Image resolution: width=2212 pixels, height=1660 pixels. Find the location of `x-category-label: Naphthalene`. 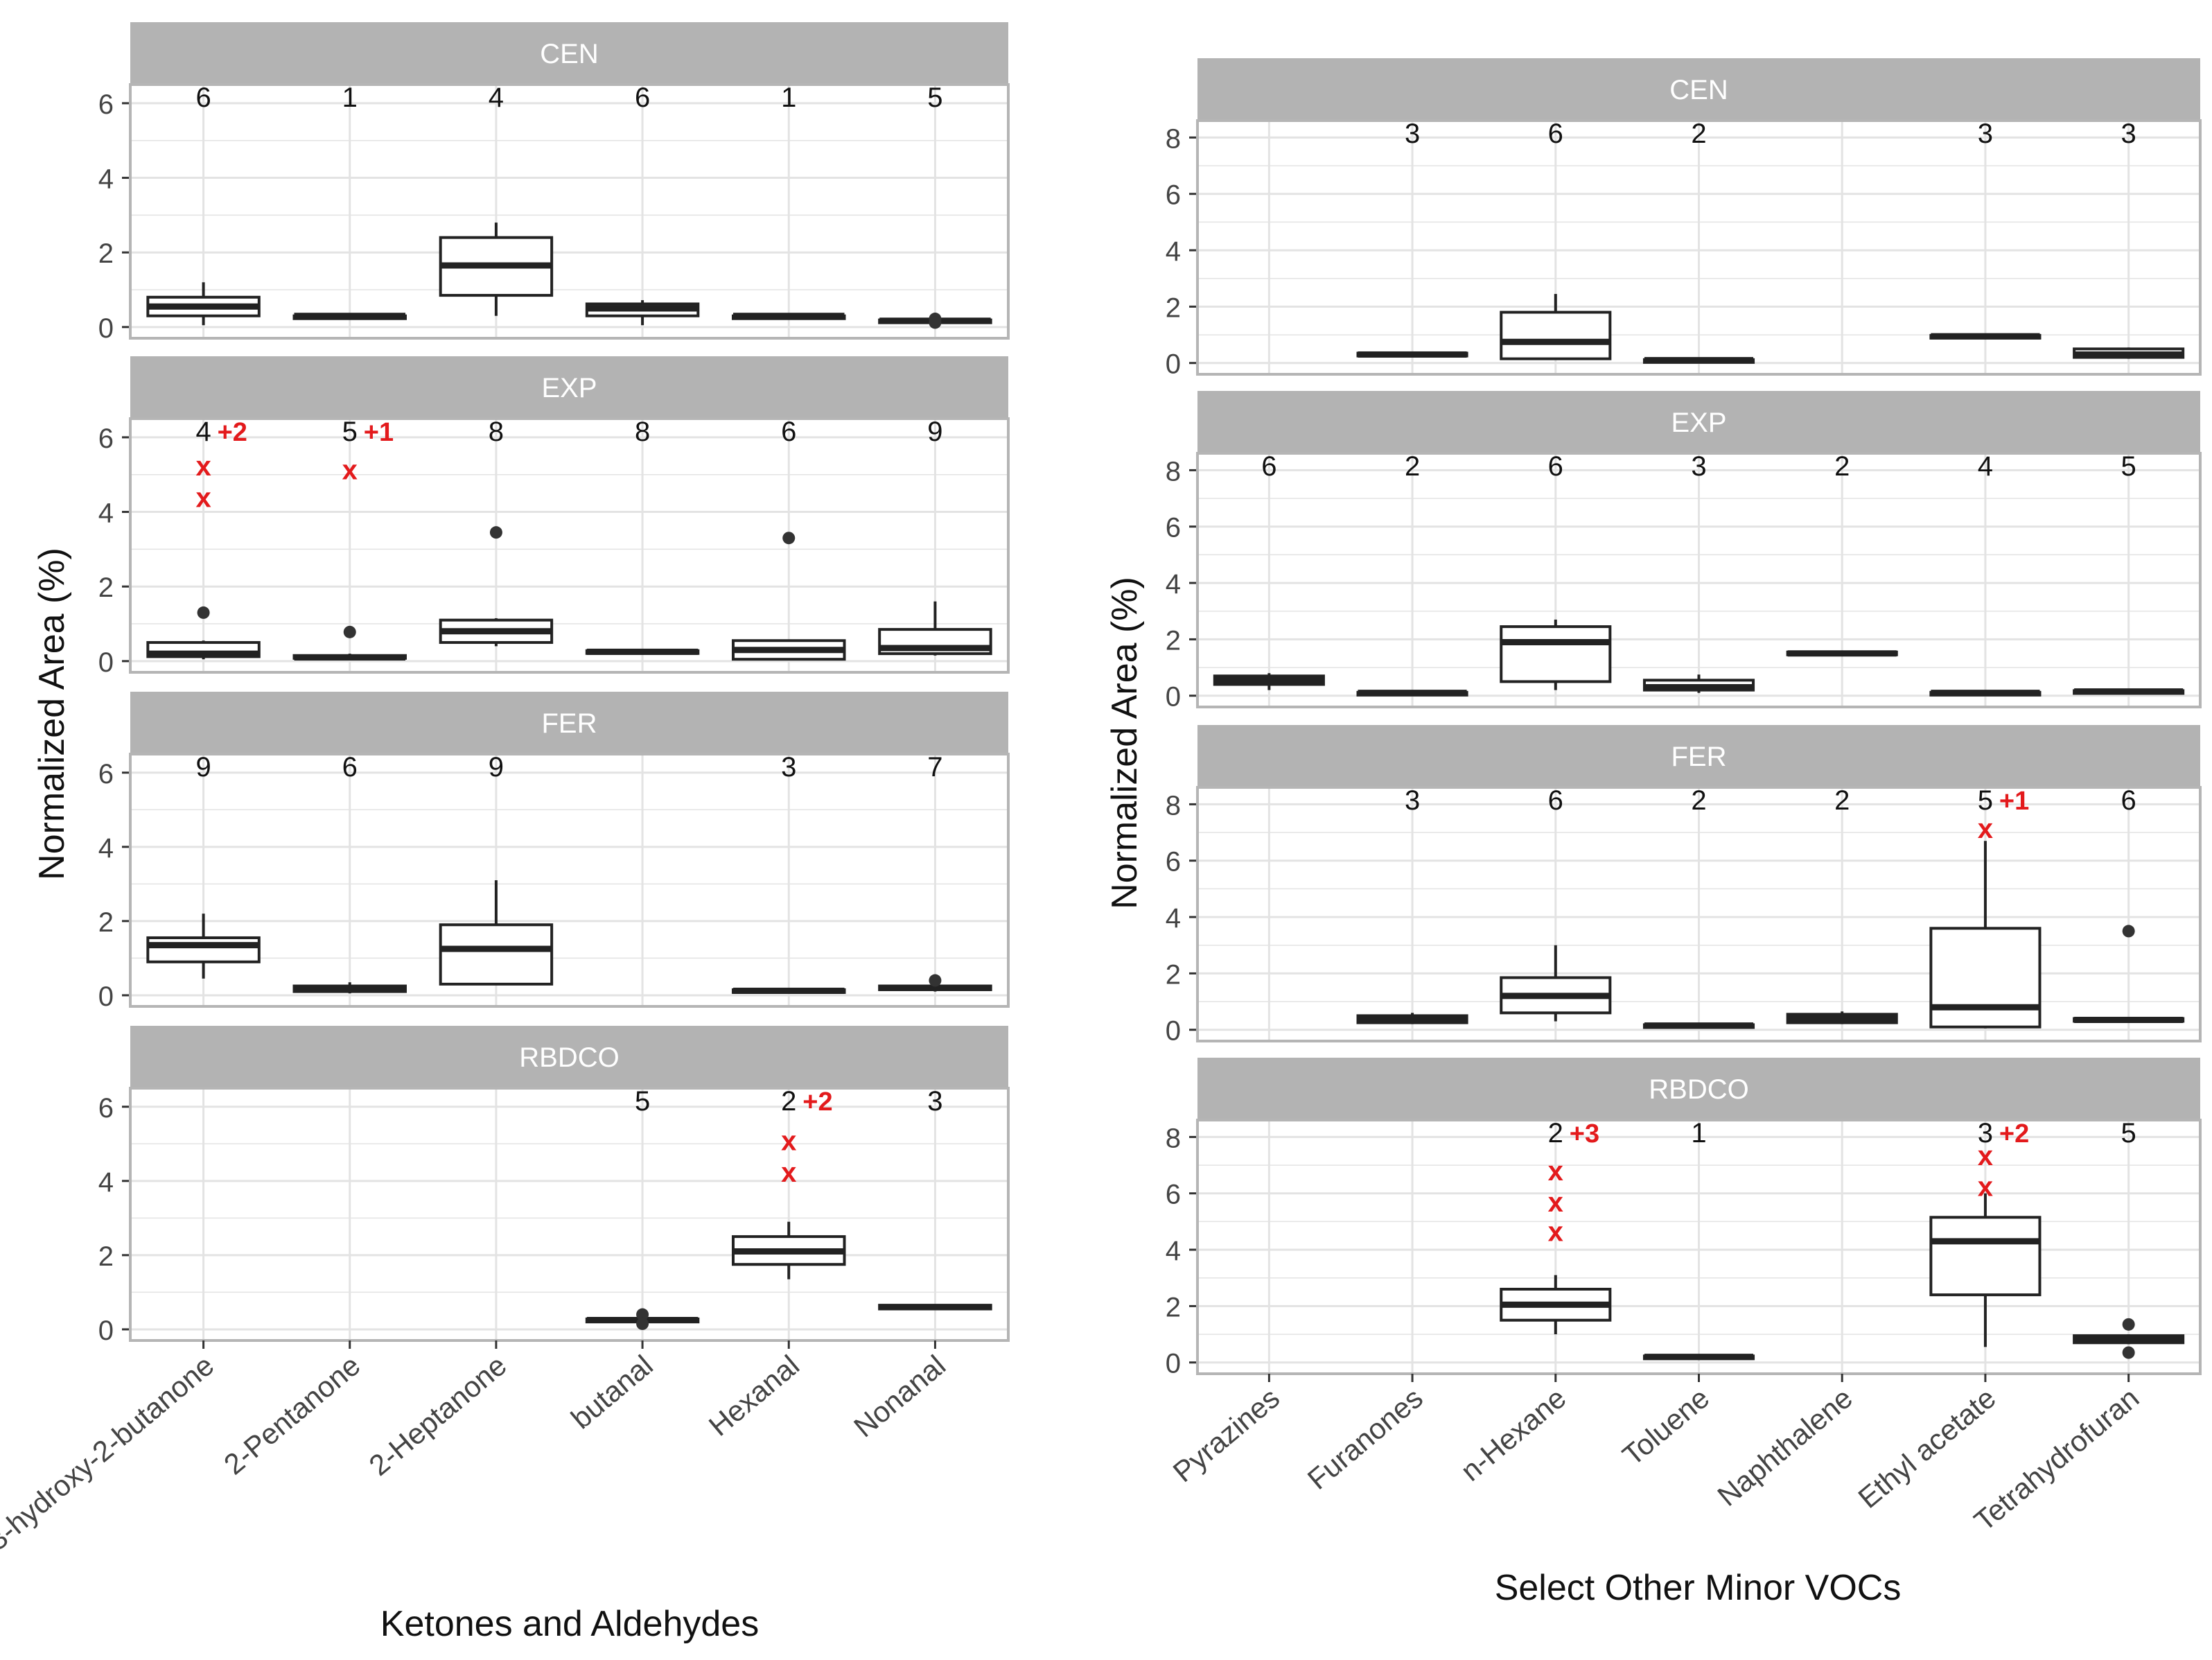

x-category-label: Naphthalene is located at coordinates (1785, 1446).